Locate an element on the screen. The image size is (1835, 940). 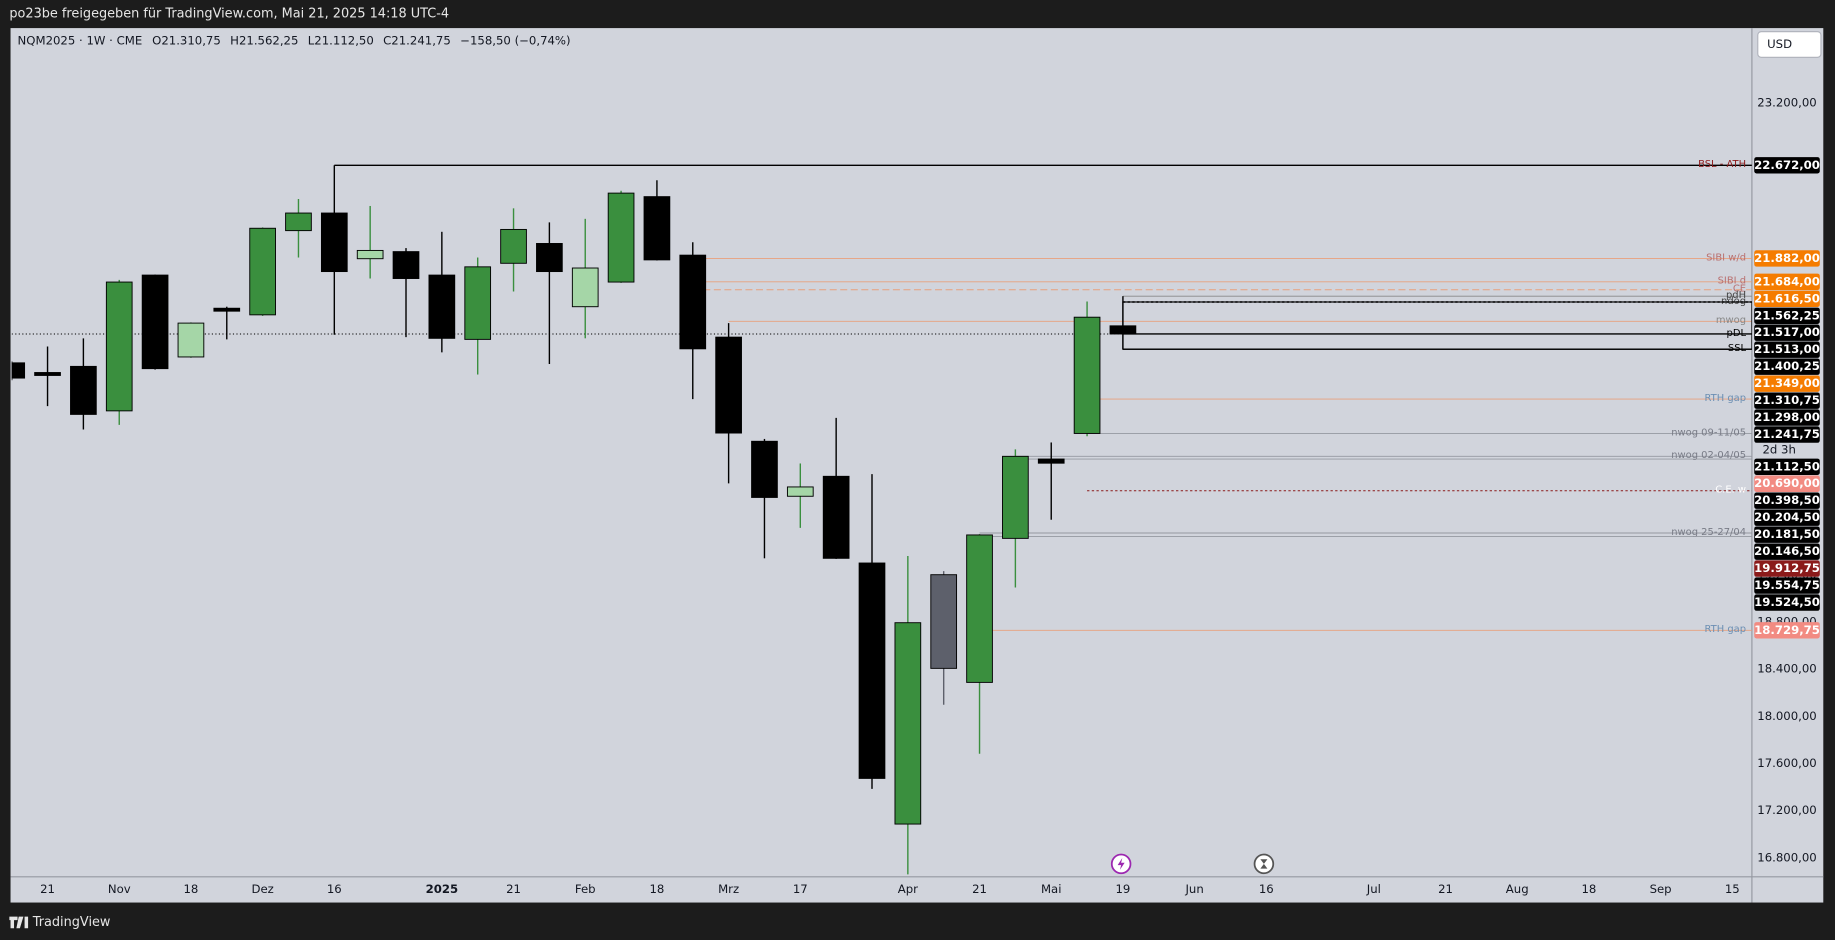
level-label: ndog is located at coordinates (1733, 301).